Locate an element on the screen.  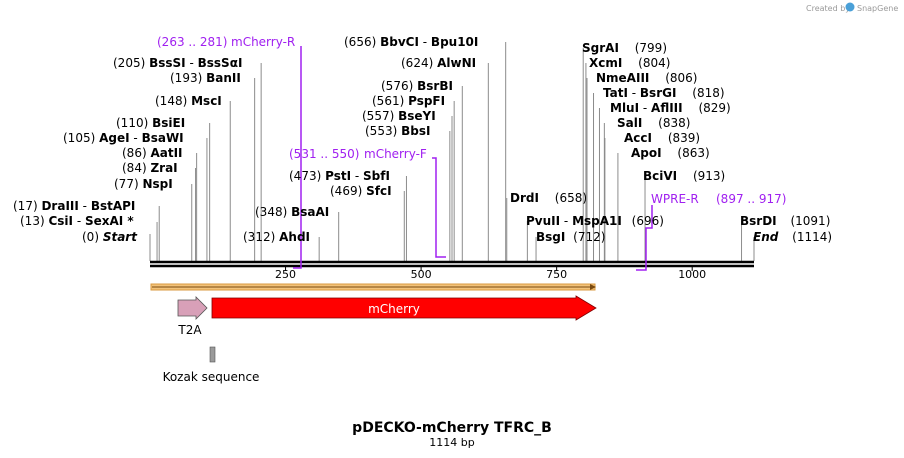
feature-kozak: Kozak sequence is located at coordinates (211, 365).